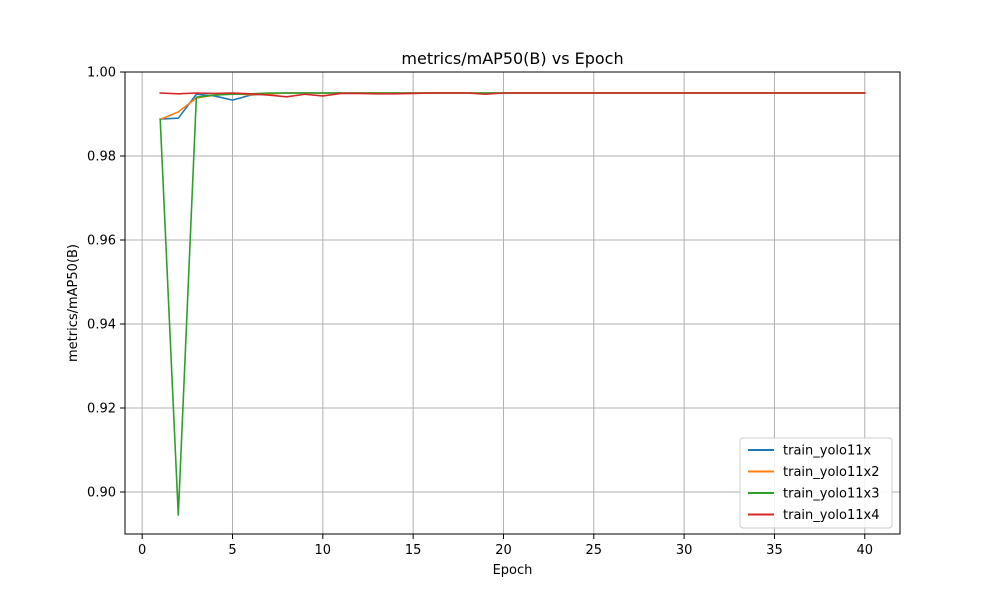 This screenshot has height=600, width=1000. Describe the element at coordinates (101, 241) in the screenshot. I see `y-tick-label: 0.96` at that location.